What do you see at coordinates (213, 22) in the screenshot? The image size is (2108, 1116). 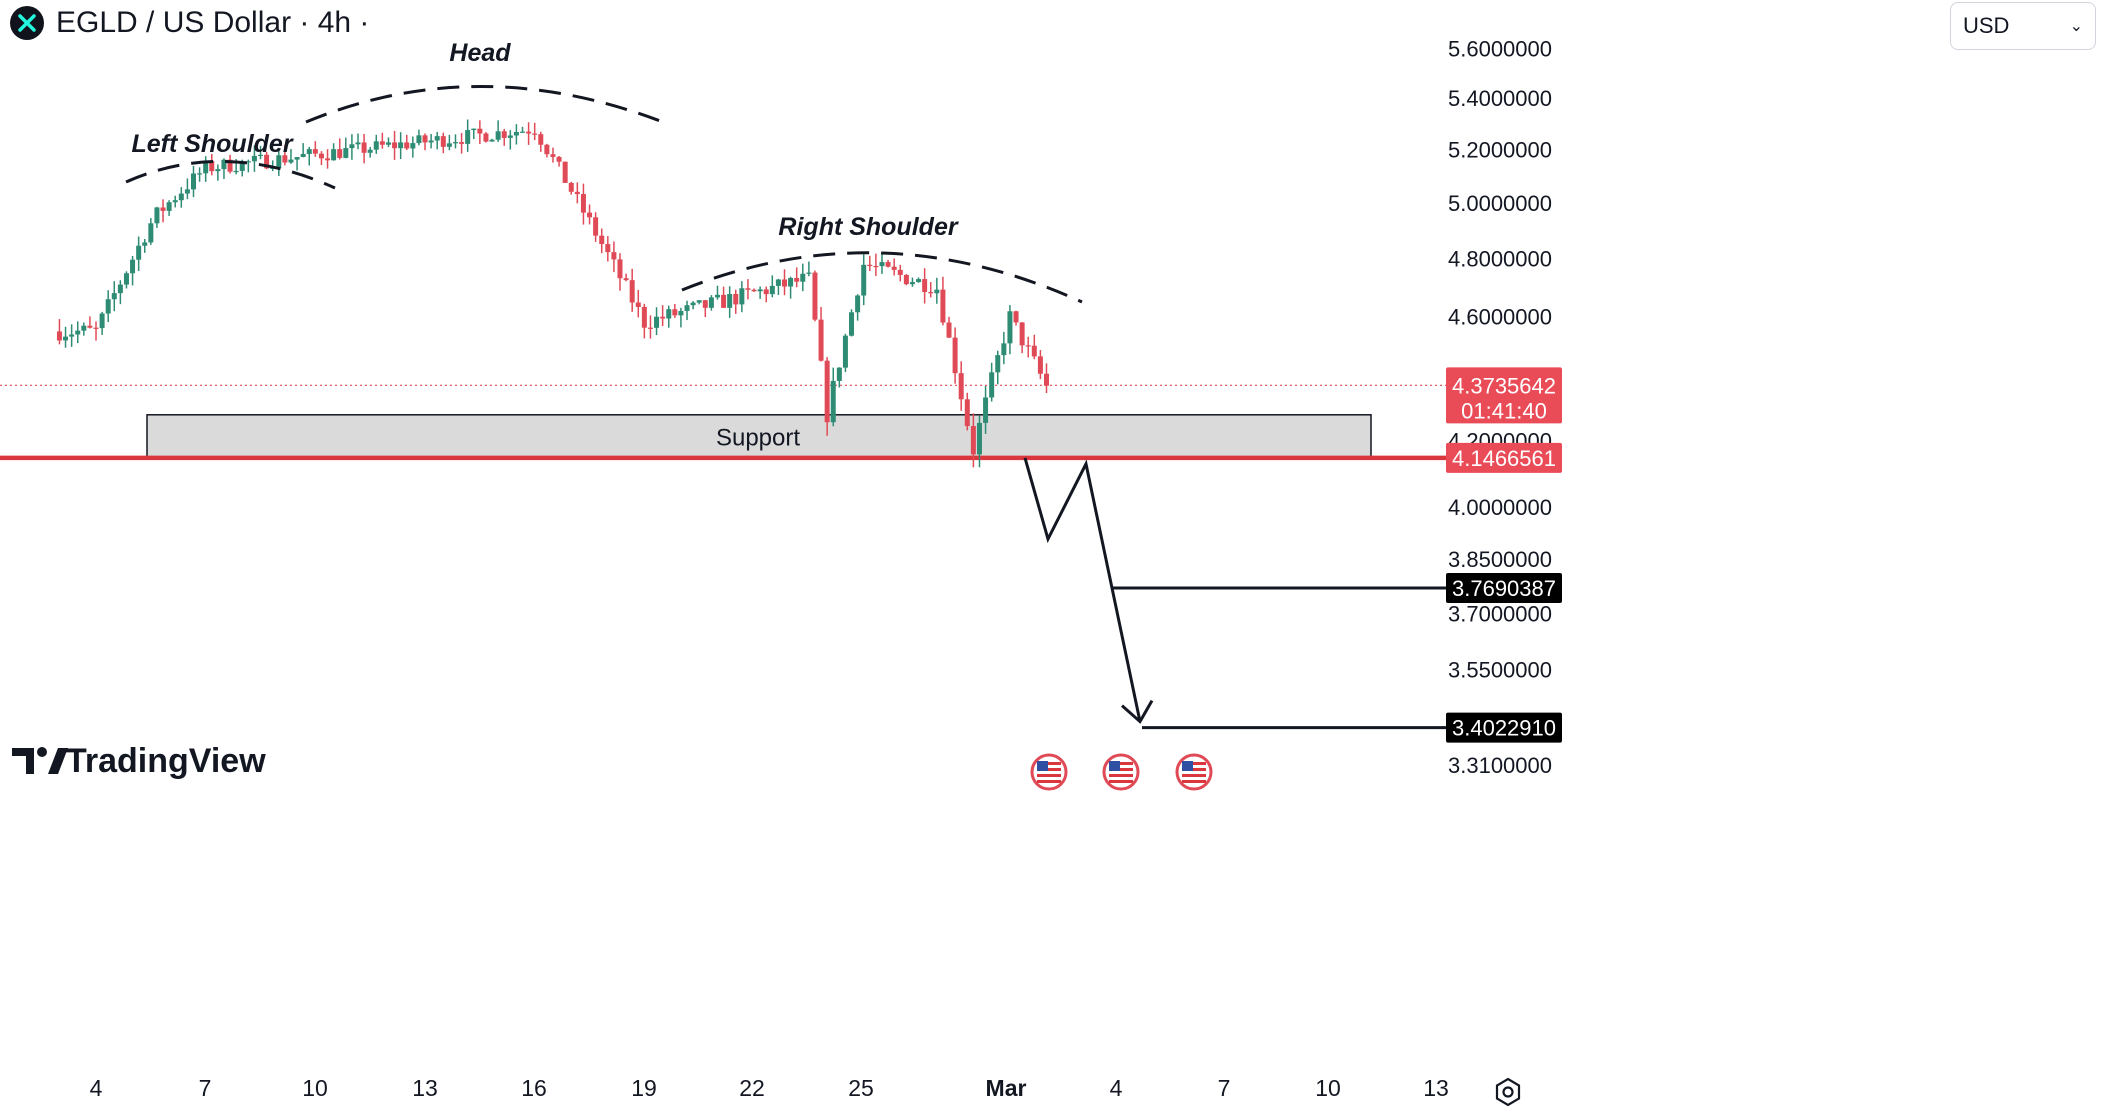 I see `symbol-title: EGLD / US Dollar · 4h ·` at bounding box center [213, 22].